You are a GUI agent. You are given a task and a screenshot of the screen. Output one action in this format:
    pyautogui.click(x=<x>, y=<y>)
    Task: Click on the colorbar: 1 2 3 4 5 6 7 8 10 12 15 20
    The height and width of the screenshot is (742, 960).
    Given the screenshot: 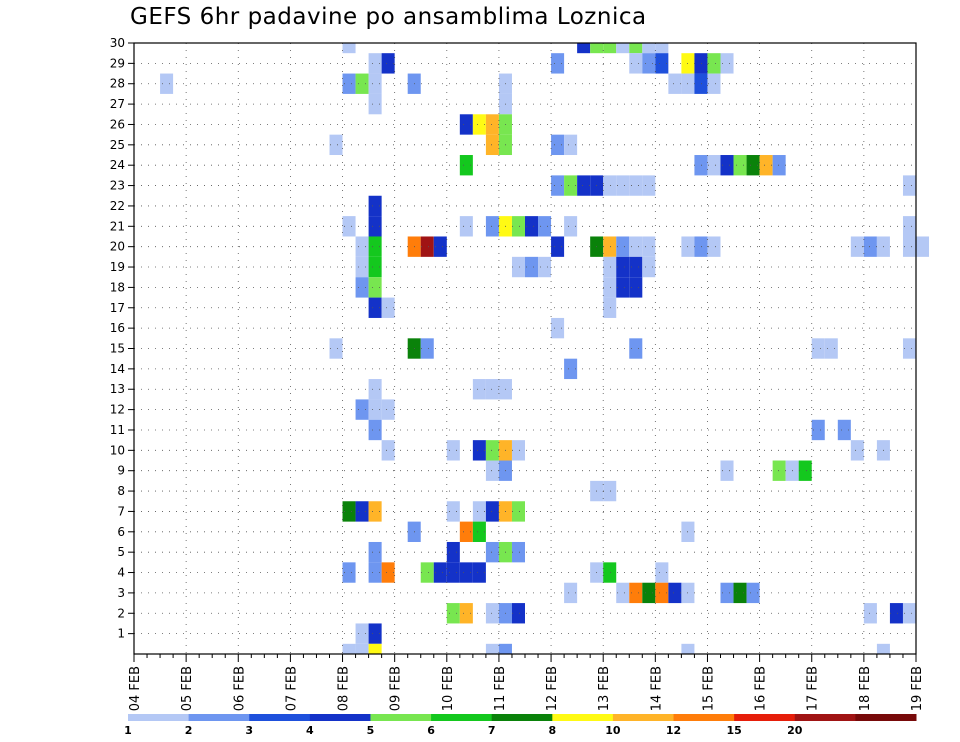 What is the action you would take?
    pyautogui.click(x=520, y=725)
    